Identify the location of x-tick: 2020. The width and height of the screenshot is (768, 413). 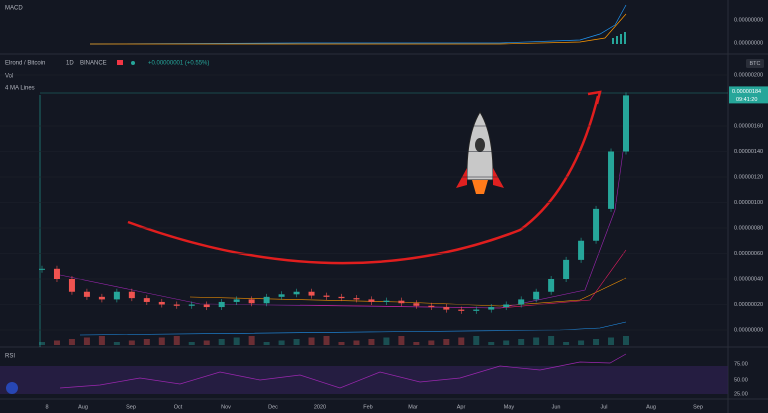
(320, 407).